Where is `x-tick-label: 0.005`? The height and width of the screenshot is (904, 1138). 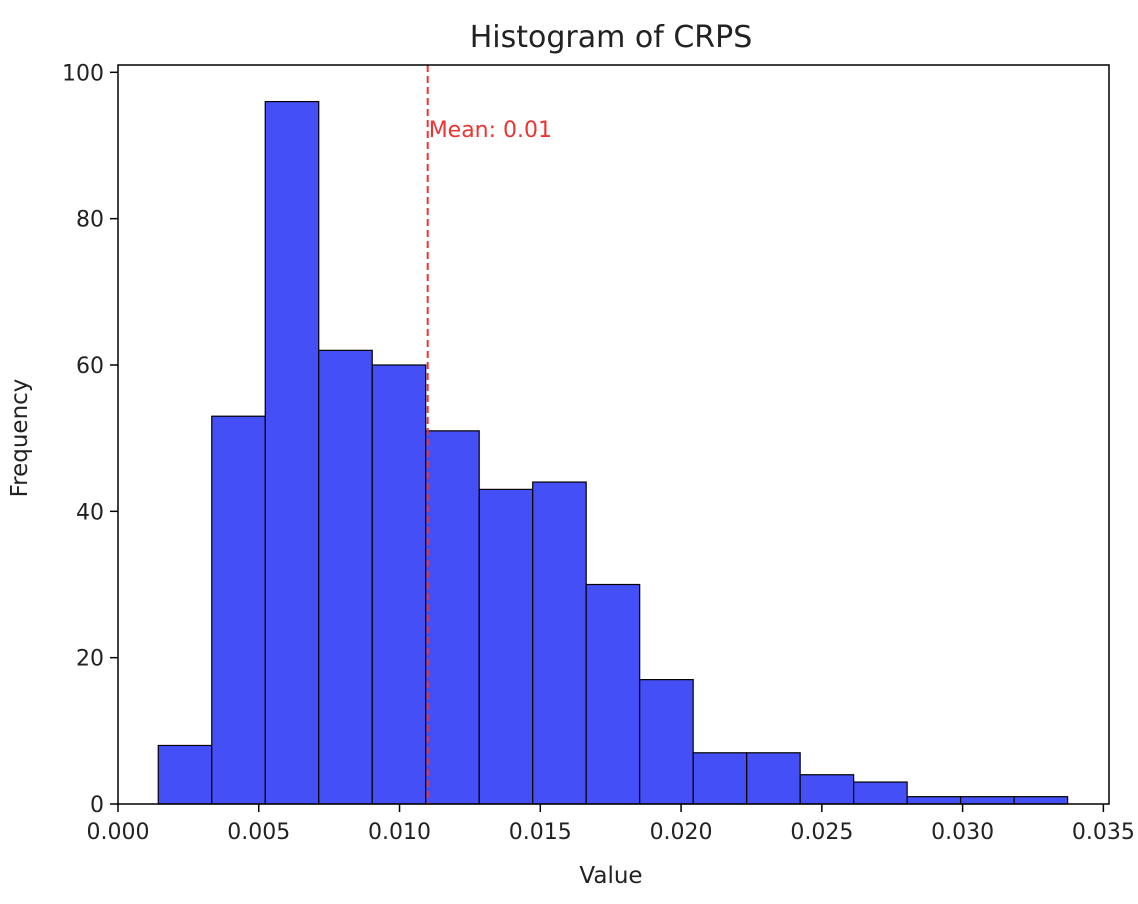
x-tick-label: 0.005 is located at coordinates (258, 832).